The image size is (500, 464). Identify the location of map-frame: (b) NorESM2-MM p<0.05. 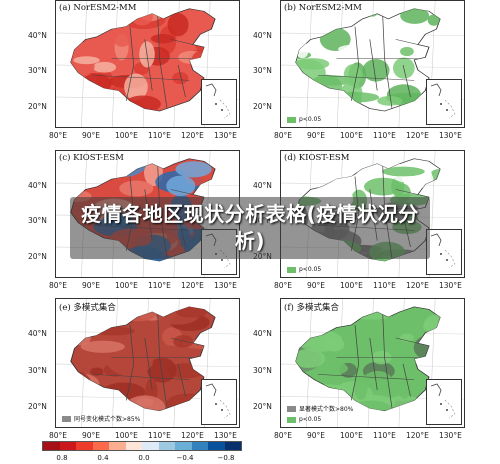
(372, 64).